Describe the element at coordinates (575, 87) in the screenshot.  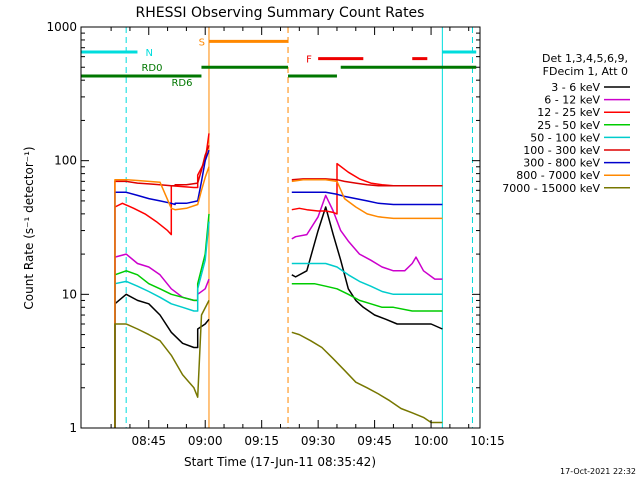
I see `legend-entry-label: 3 - 6 keV` at that location.